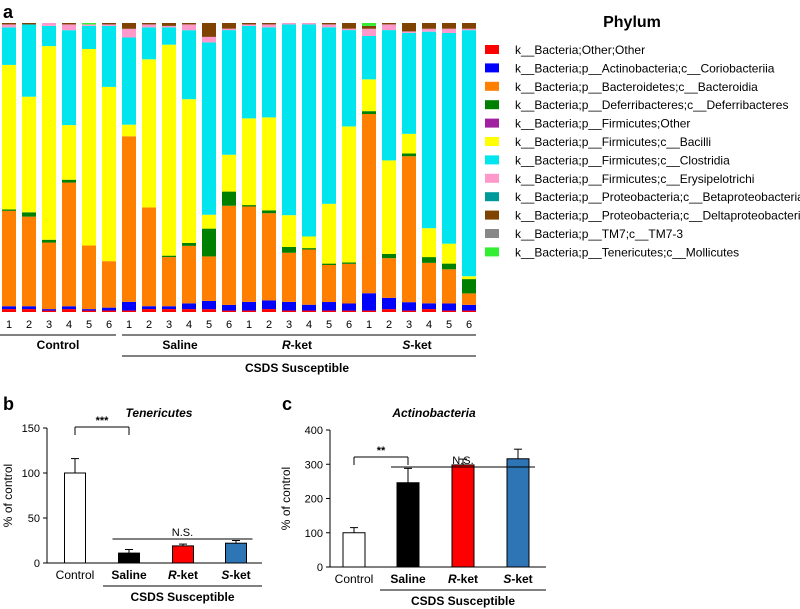  Describe the element at coordinates (314, 465) in the screenshot. I see `y-tick-label: 300` at that location.